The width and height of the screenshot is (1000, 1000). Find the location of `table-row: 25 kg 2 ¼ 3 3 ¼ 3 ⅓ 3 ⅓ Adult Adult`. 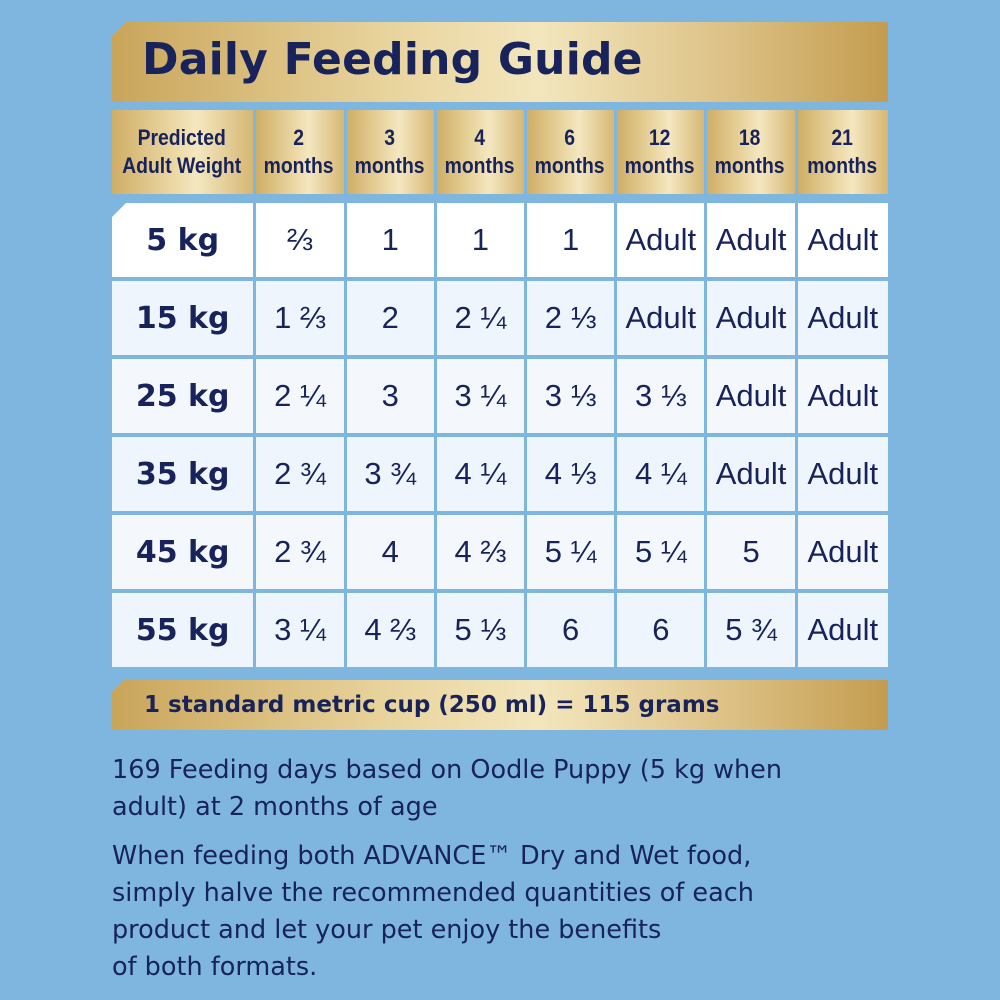

table-row: 25 kg 2 ¼ 3 3 ¼ 3 ⅓ 3 ⅓ Adult Adult is located at coordinates (500, 398).